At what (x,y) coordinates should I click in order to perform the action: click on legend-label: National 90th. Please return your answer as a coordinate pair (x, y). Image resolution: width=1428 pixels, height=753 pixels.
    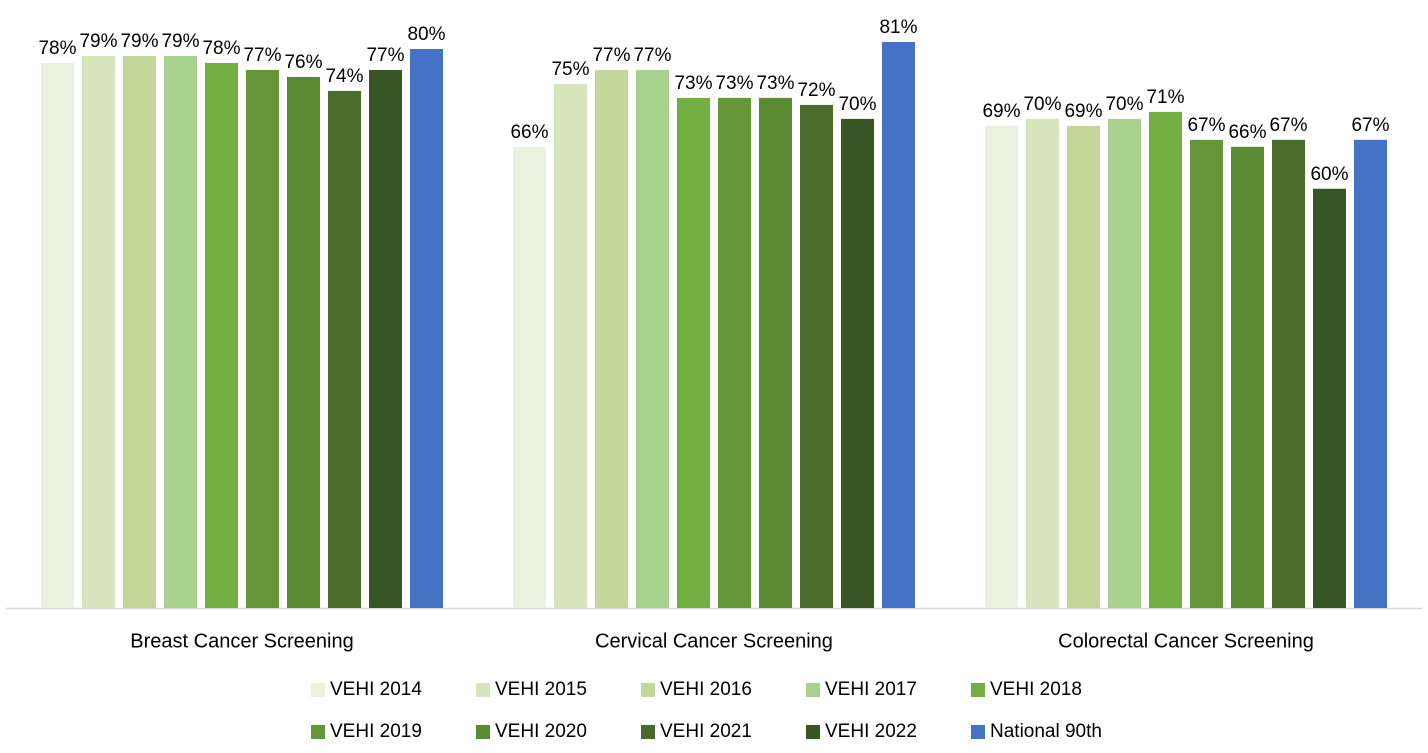
    Looking at the image, I should click on (1046, 731).